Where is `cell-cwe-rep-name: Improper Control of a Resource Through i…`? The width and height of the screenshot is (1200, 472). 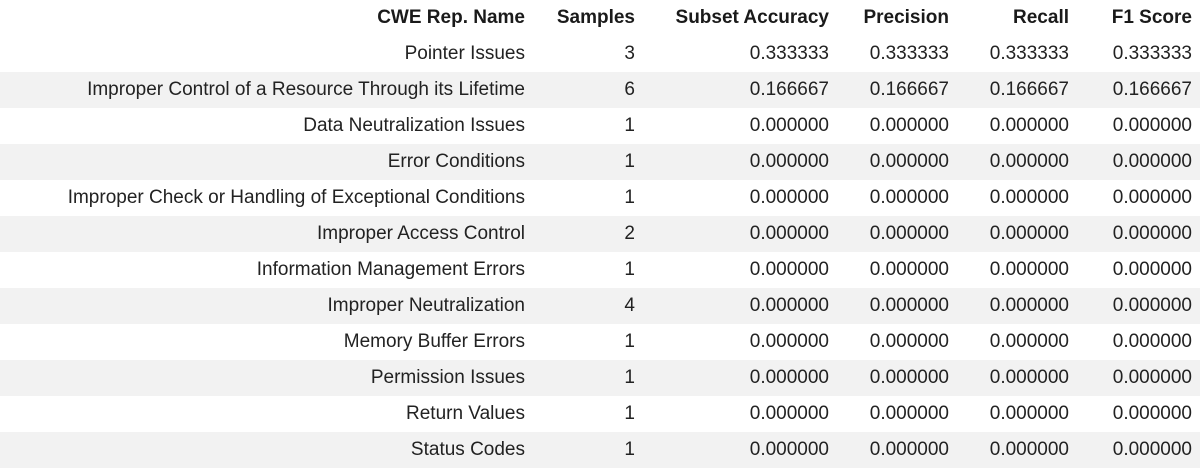
cell-cwe-rep-name: Improper Control of a Resource Through i… is located at coordinates (306, 89).